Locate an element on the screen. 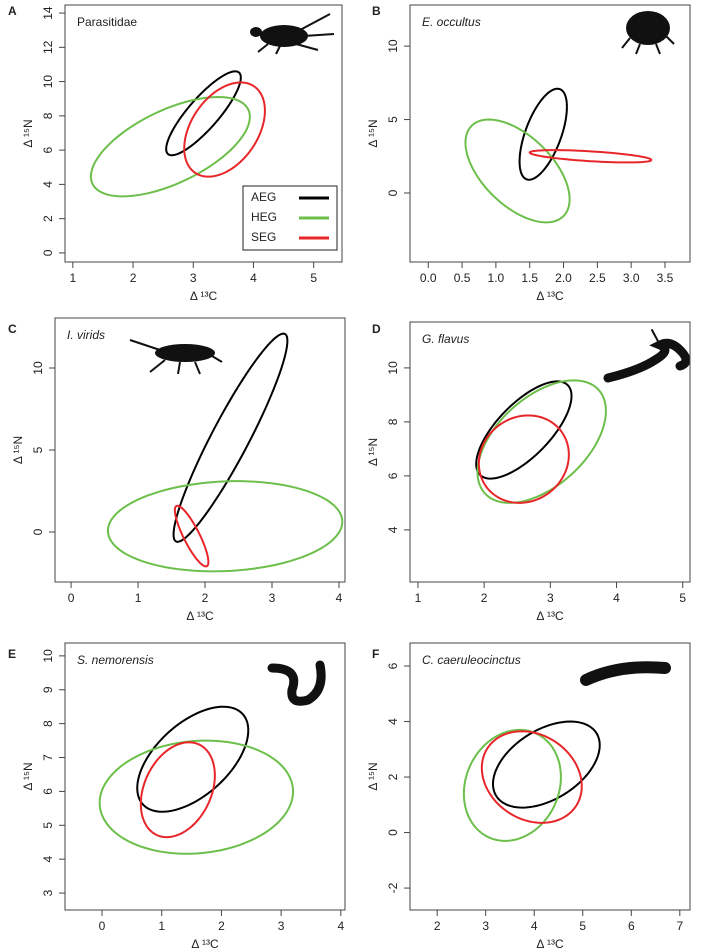 This screenshot has height=952, width=702. y-tick-label: 12 is located at coordinates (48, 47).